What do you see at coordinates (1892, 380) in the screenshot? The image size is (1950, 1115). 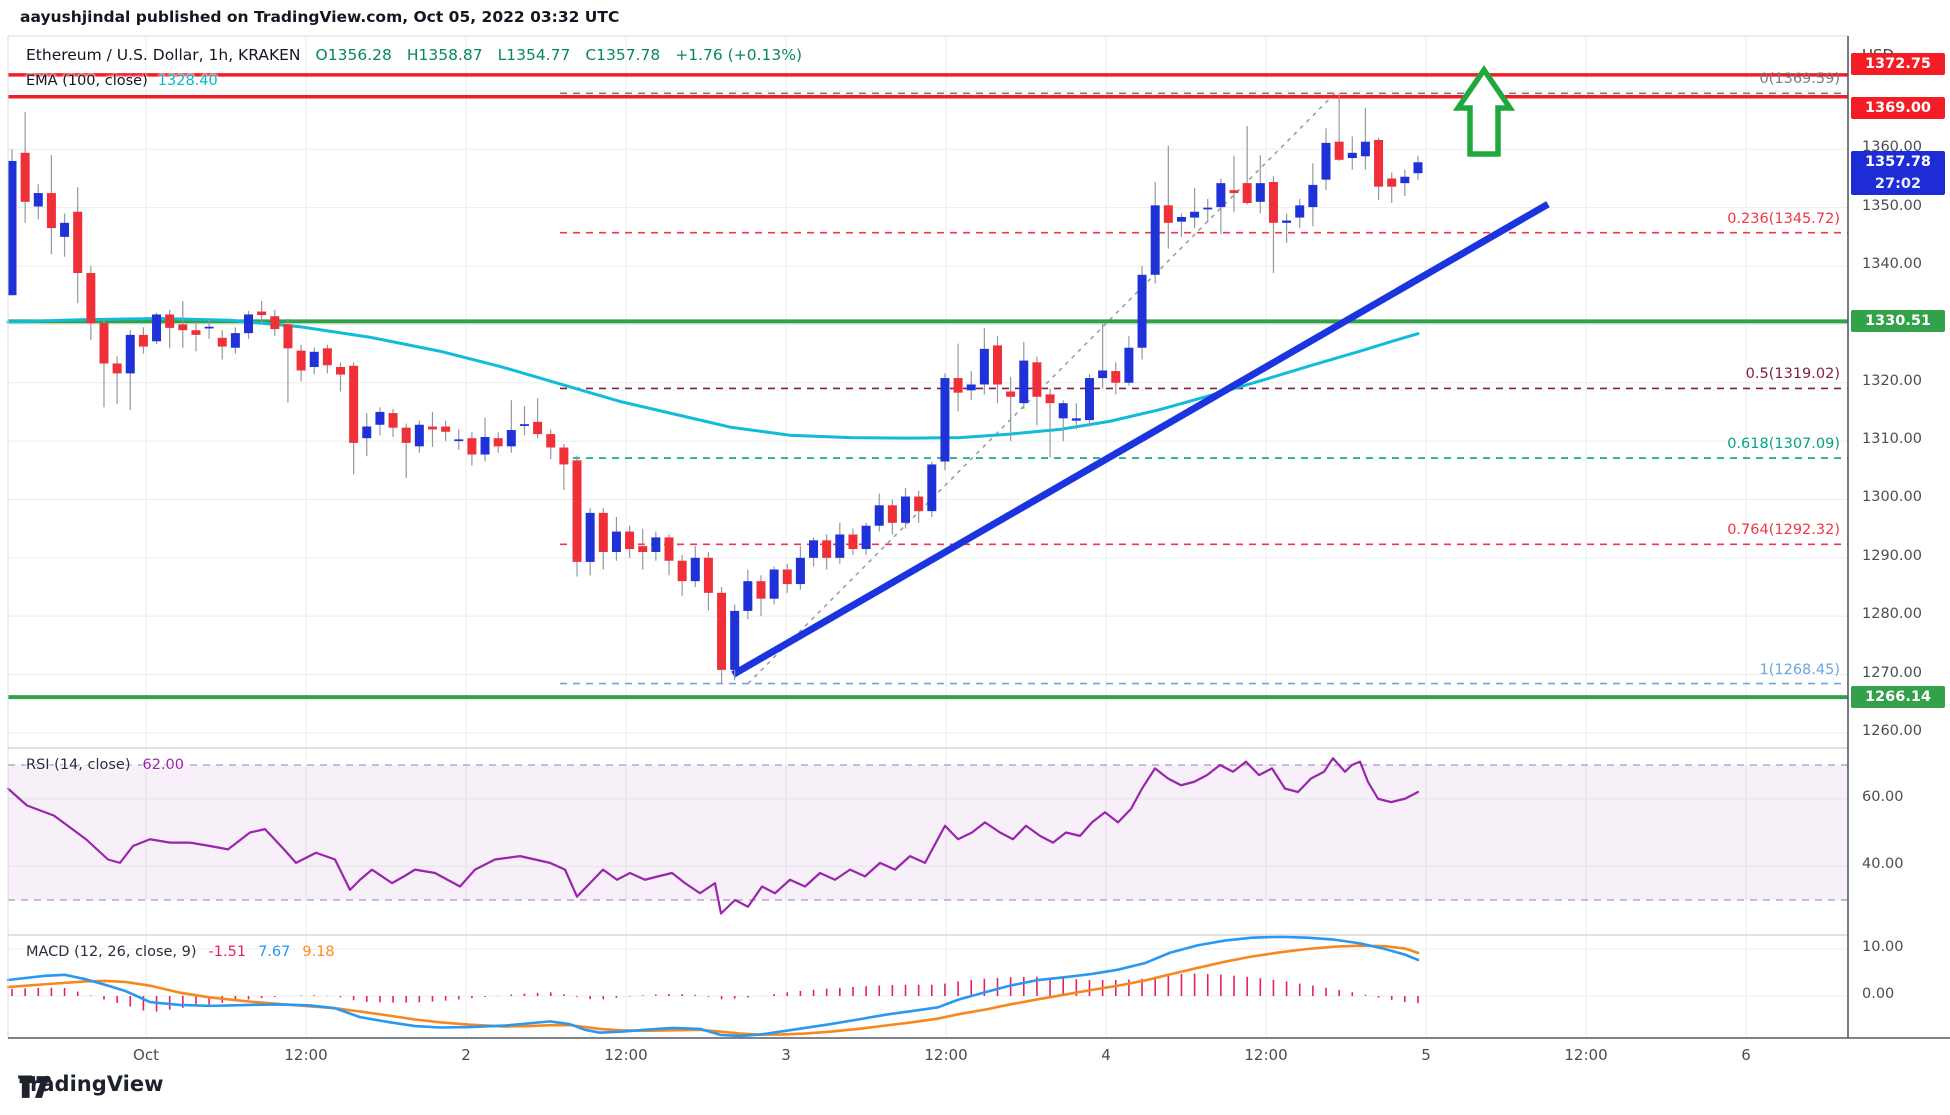 I see `price-tick-label: 1320.00` at bounding box center [1892, 380].